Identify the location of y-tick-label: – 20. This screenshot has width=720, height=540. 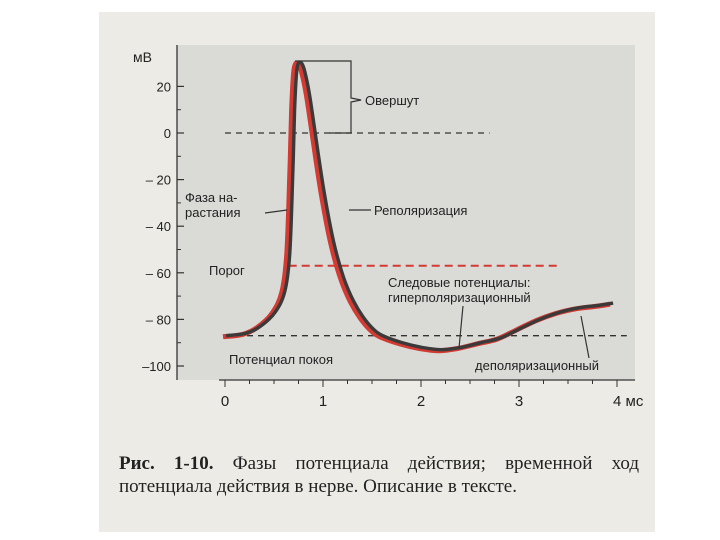
(158, 180).